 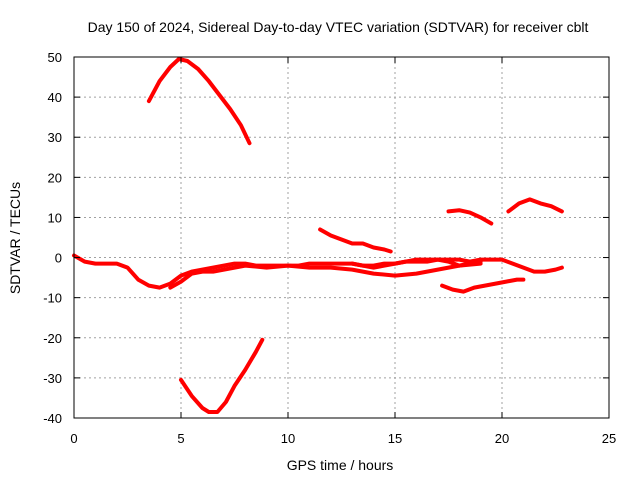 What do you see at coordinates (52, 238) in the screenshot?
I see `y-tick-labels: -40 -30 -20 -10 0 10 20 30 40 50` at bounding box center [52, 238].